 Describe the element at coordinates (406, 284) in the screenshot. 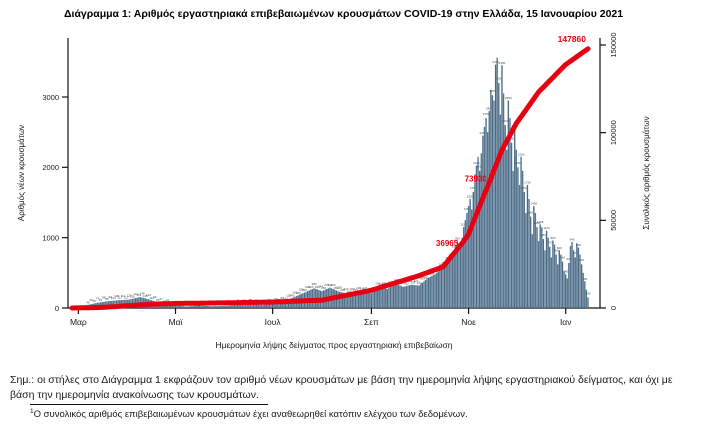

I see `bar-value-label: 312` at that location.